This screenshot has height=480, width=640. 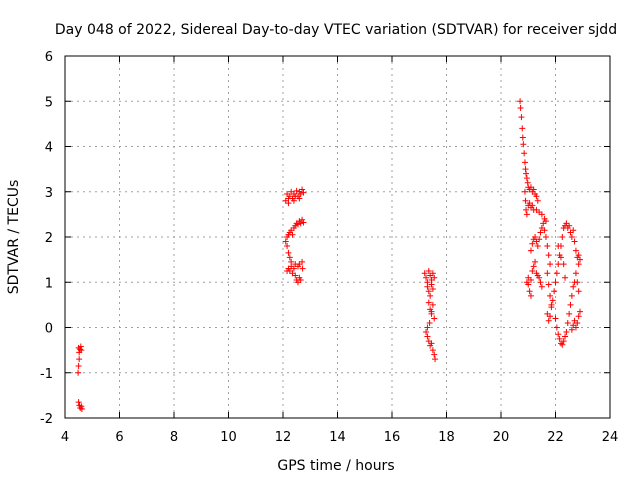 What do you see at coordinates (283, 437) in the screenshot?
I see `x-tick-label: 12` at bounding box center [283, 437].